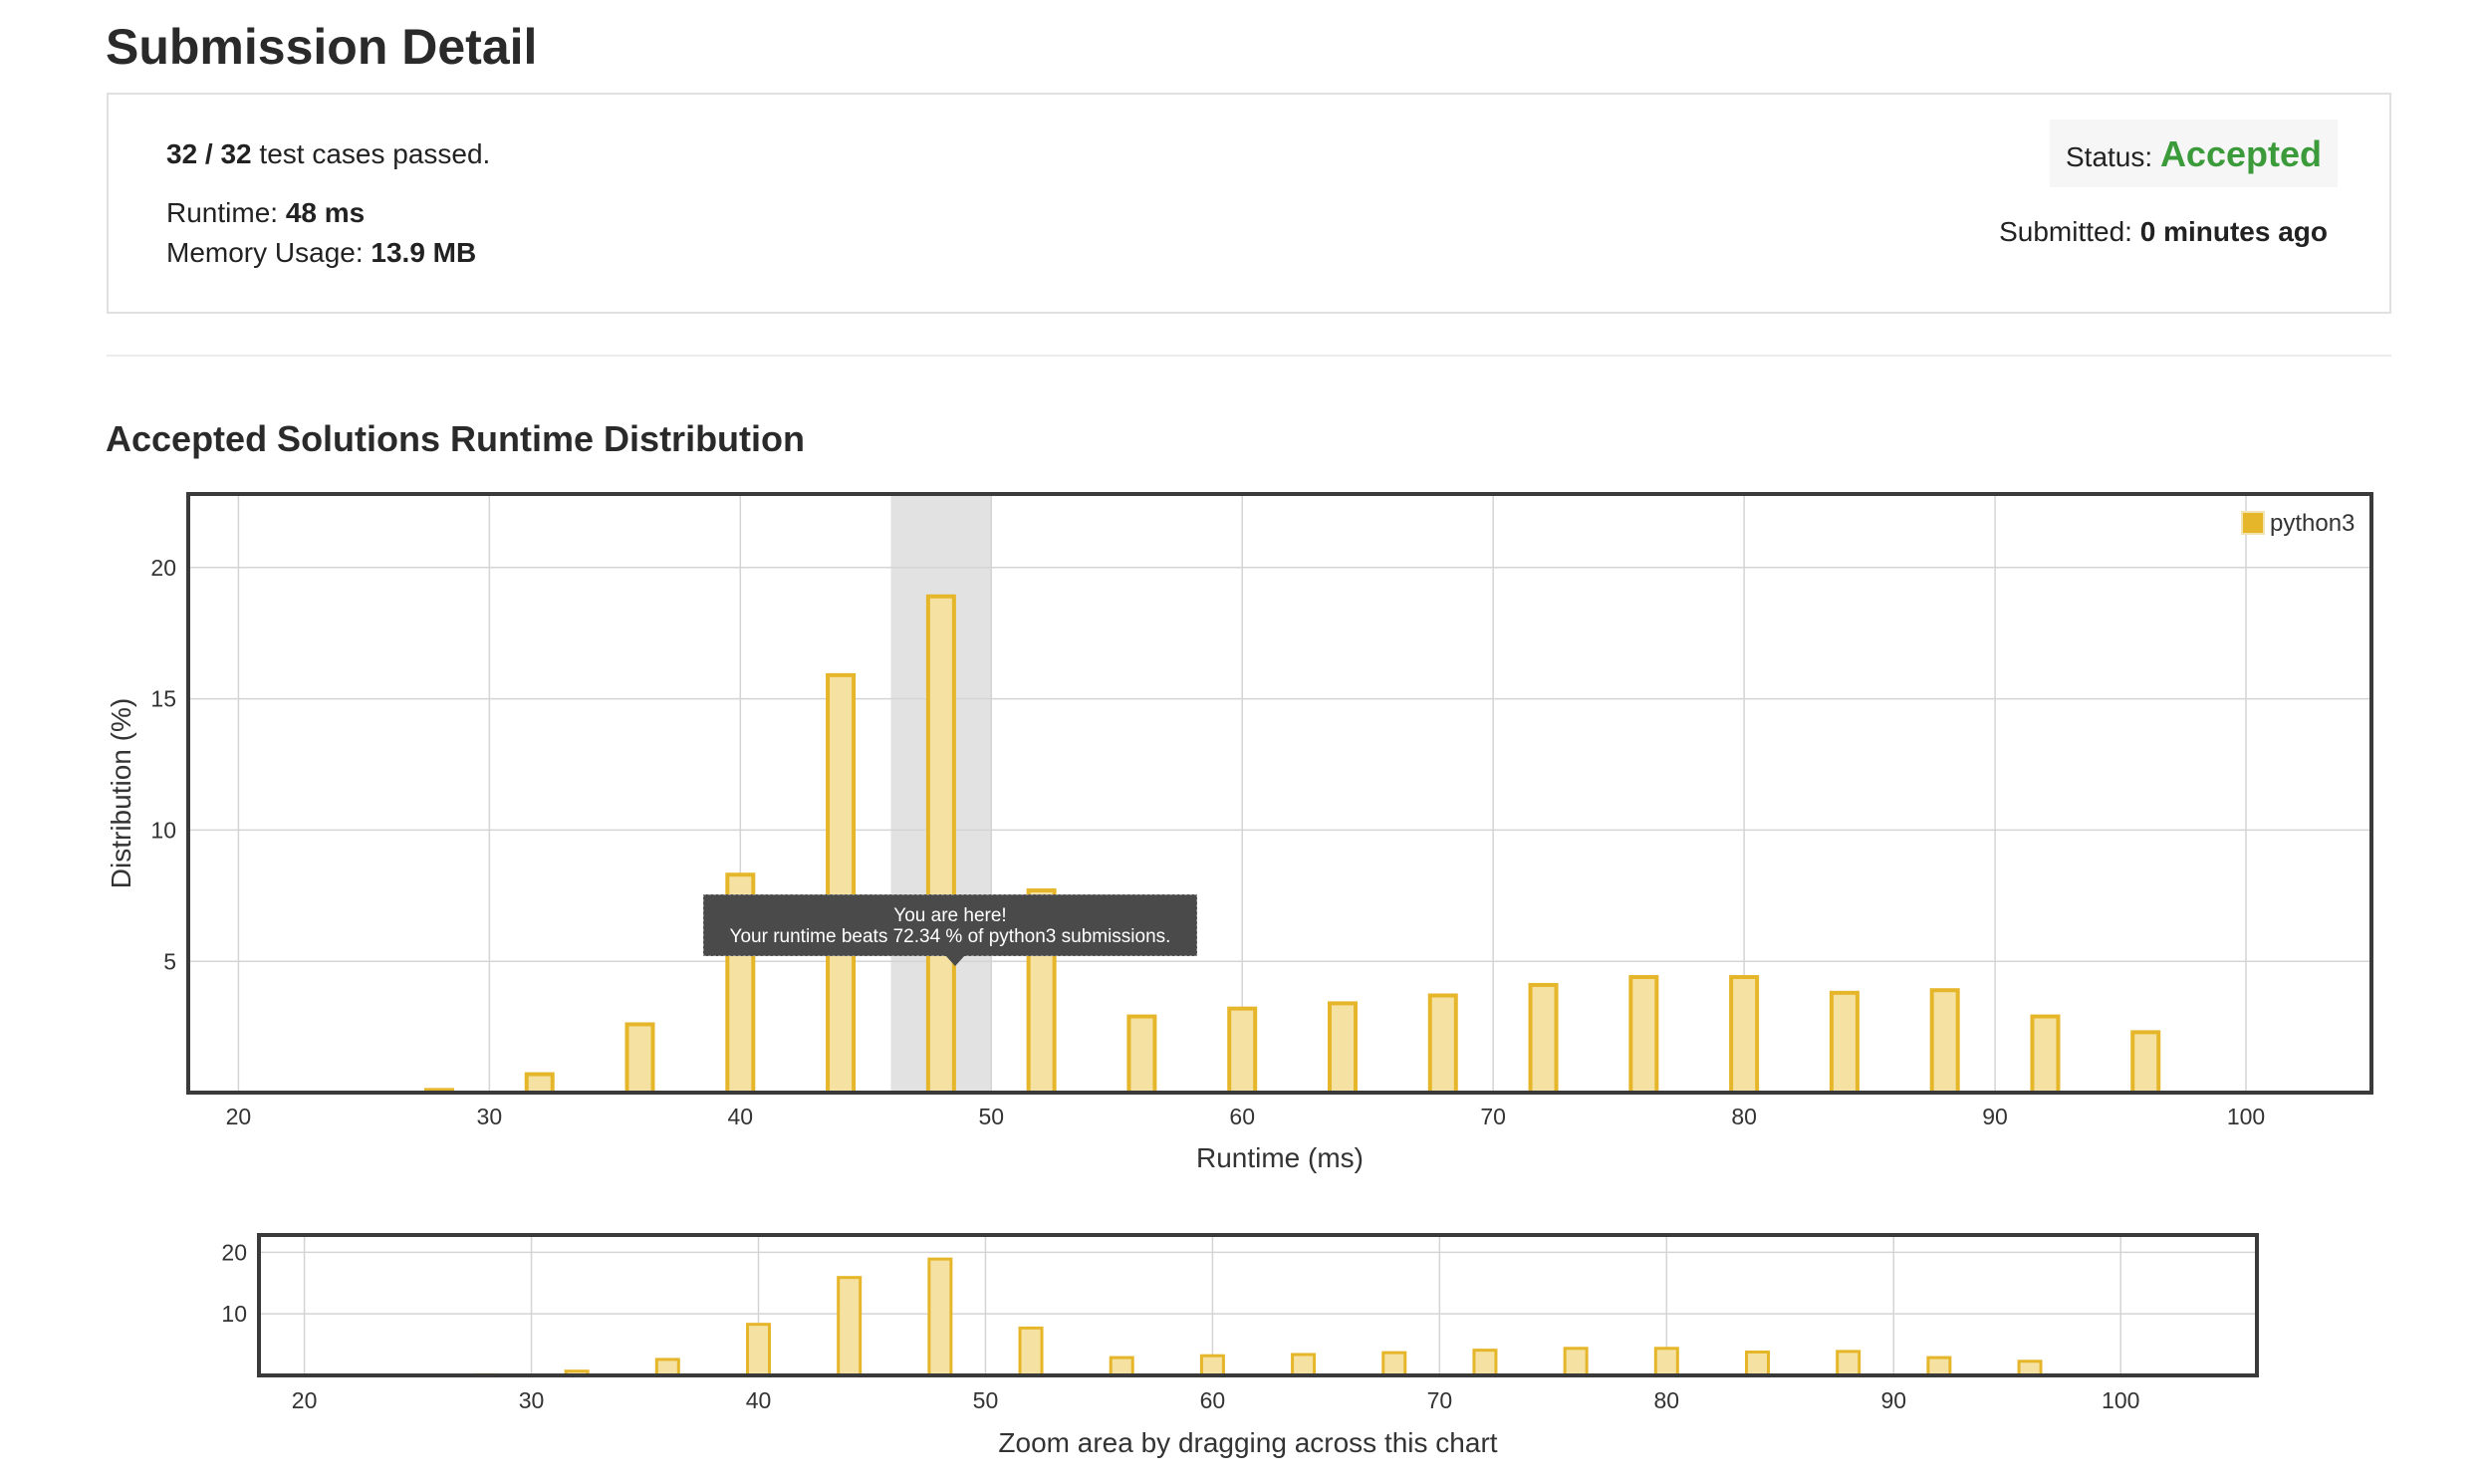 The height and width of the screenshot is (1484, 2484). Describe the element at coordinates (121, 793) in the screenshot. I see `y-axis-label: Distribution (%)` at that location.